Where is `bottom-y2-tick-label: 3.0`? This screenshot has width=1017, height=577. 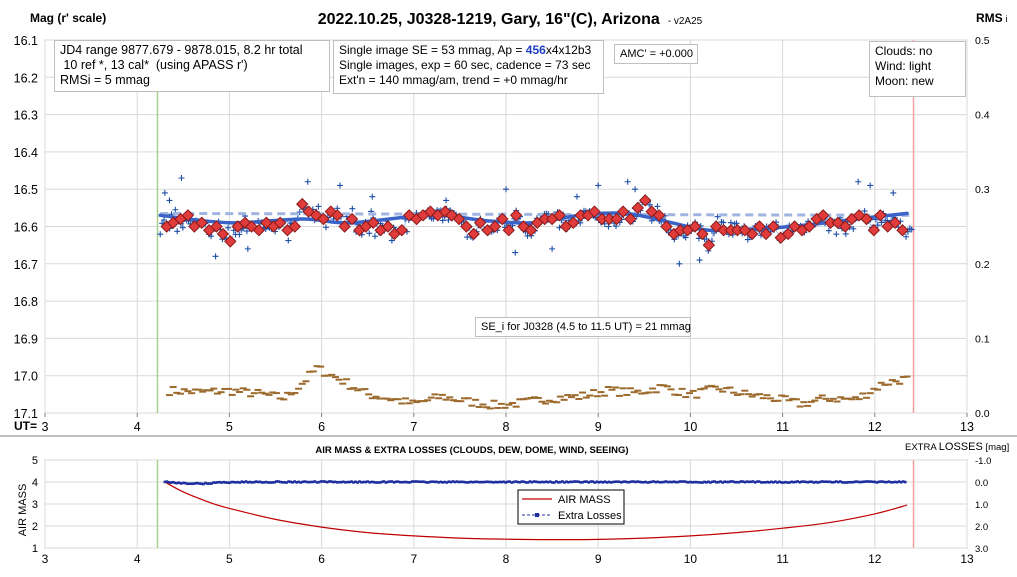 bottom-y2-tick-label: 3.0 is located at coordinates (981, 549).